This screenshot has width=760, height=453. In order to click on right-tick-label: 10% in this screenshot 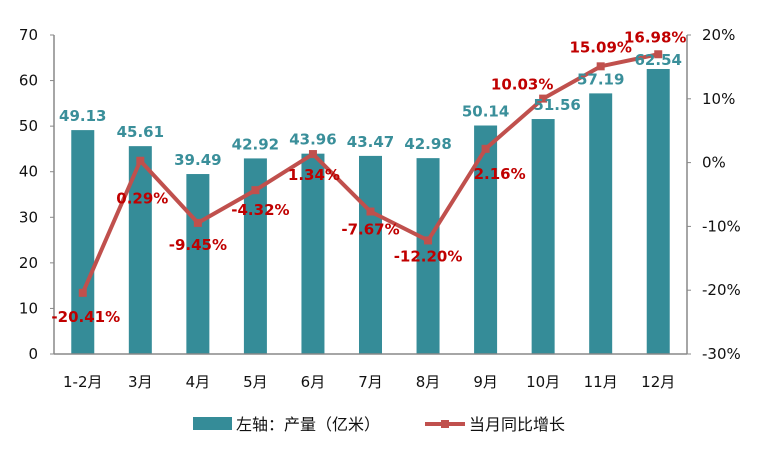, I will do `click(718, 99)`.